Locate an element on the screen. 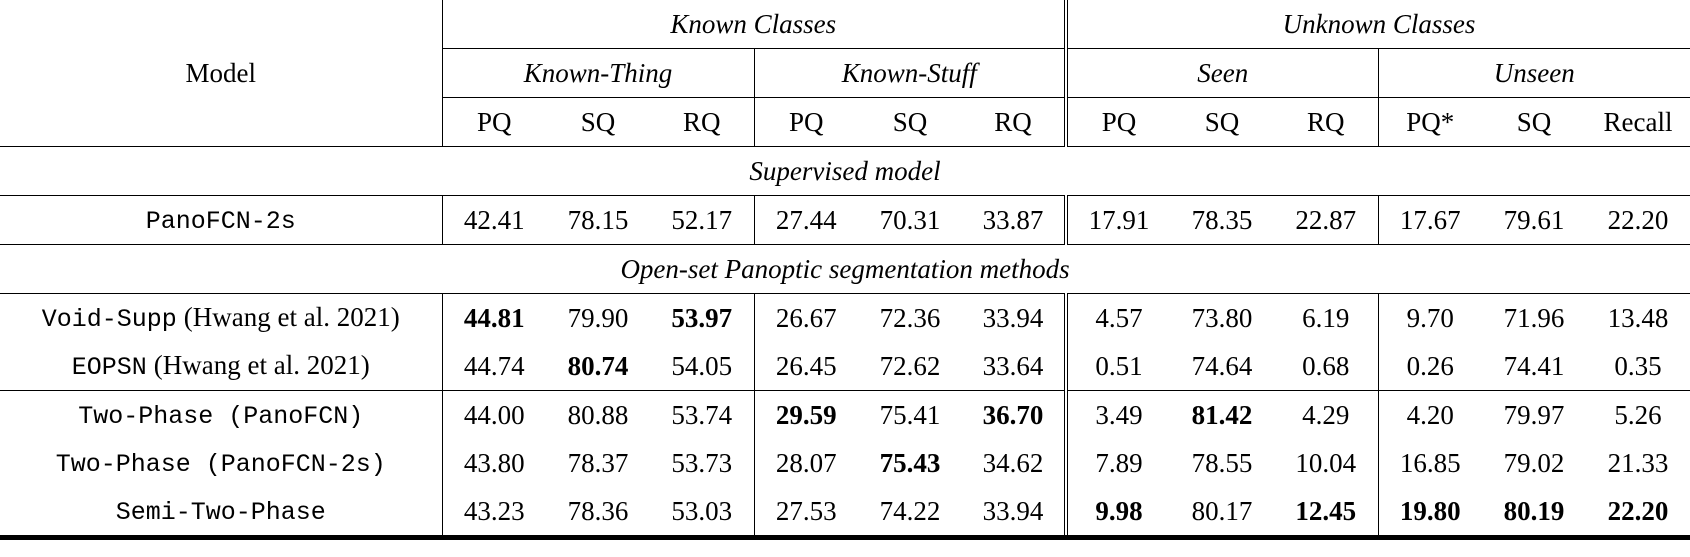  value-cell: 33.64 is located at coordinates (1015, 366).